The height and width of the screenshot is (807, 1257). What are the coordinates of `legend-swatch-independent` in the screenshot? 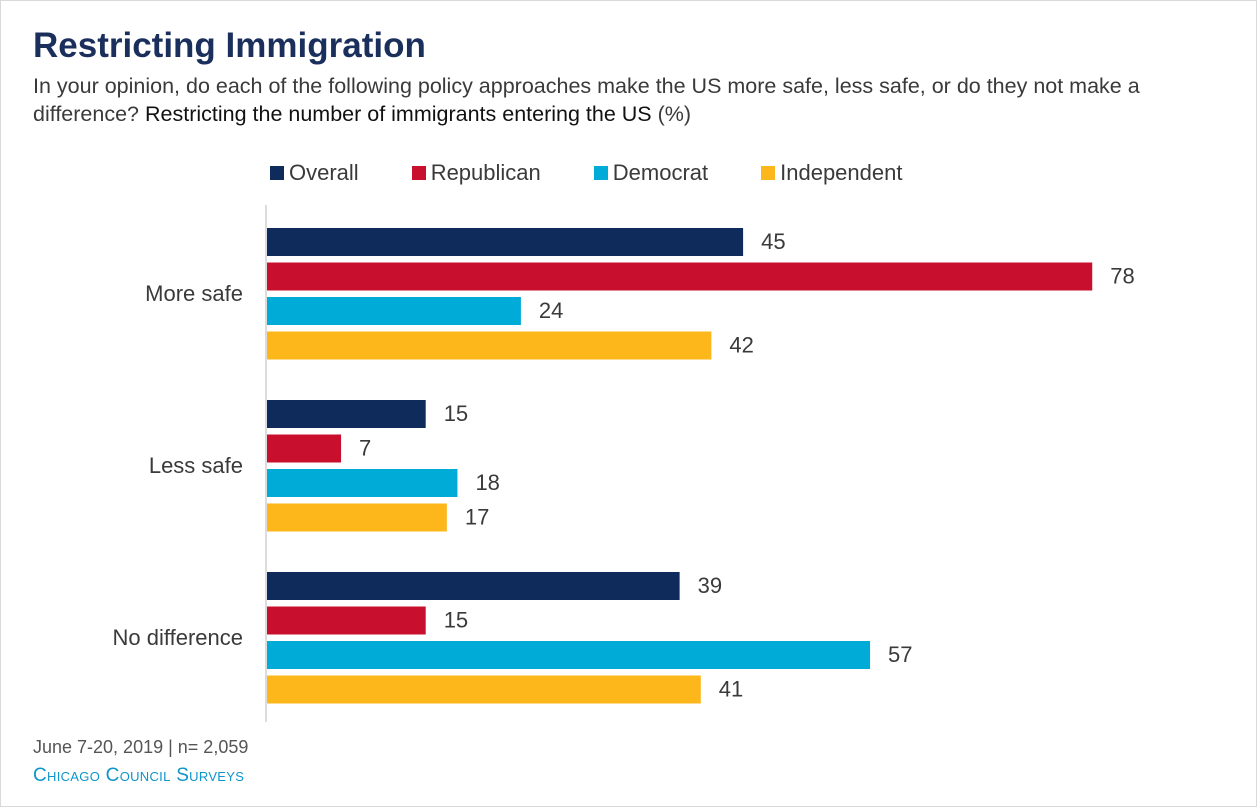 It's located at (768, 173).